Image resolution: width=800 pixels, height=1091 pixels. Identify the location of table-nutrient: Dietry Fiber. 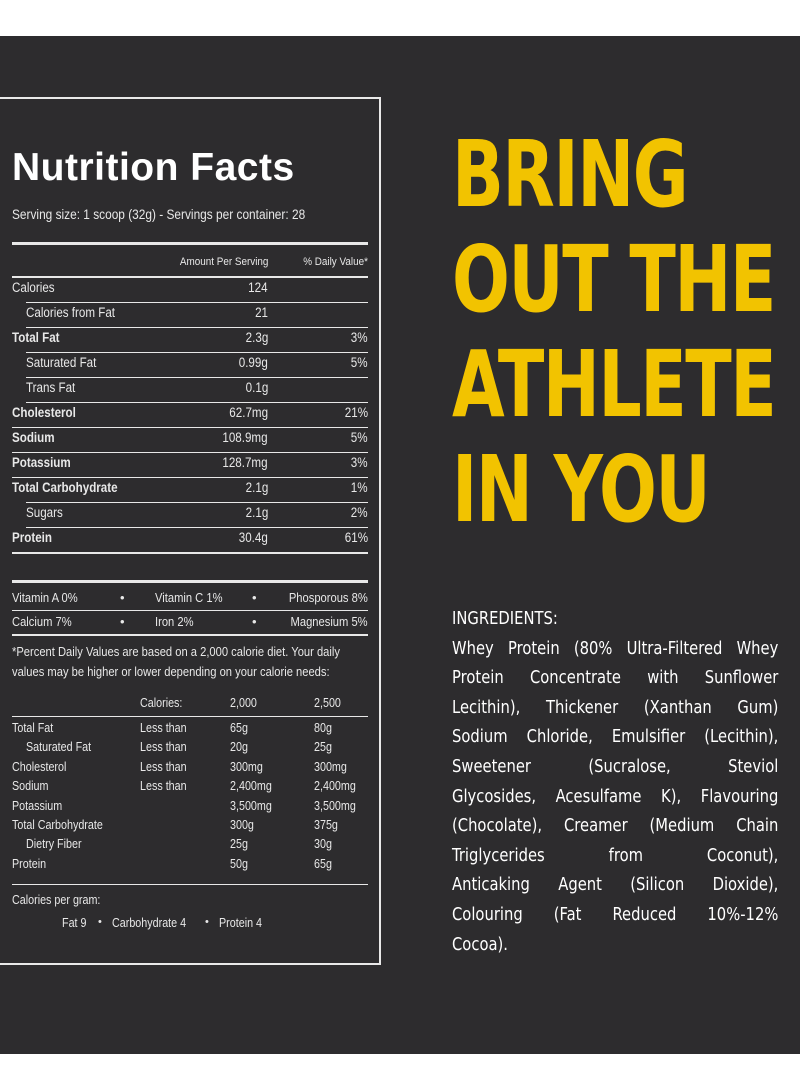
(54, 844).